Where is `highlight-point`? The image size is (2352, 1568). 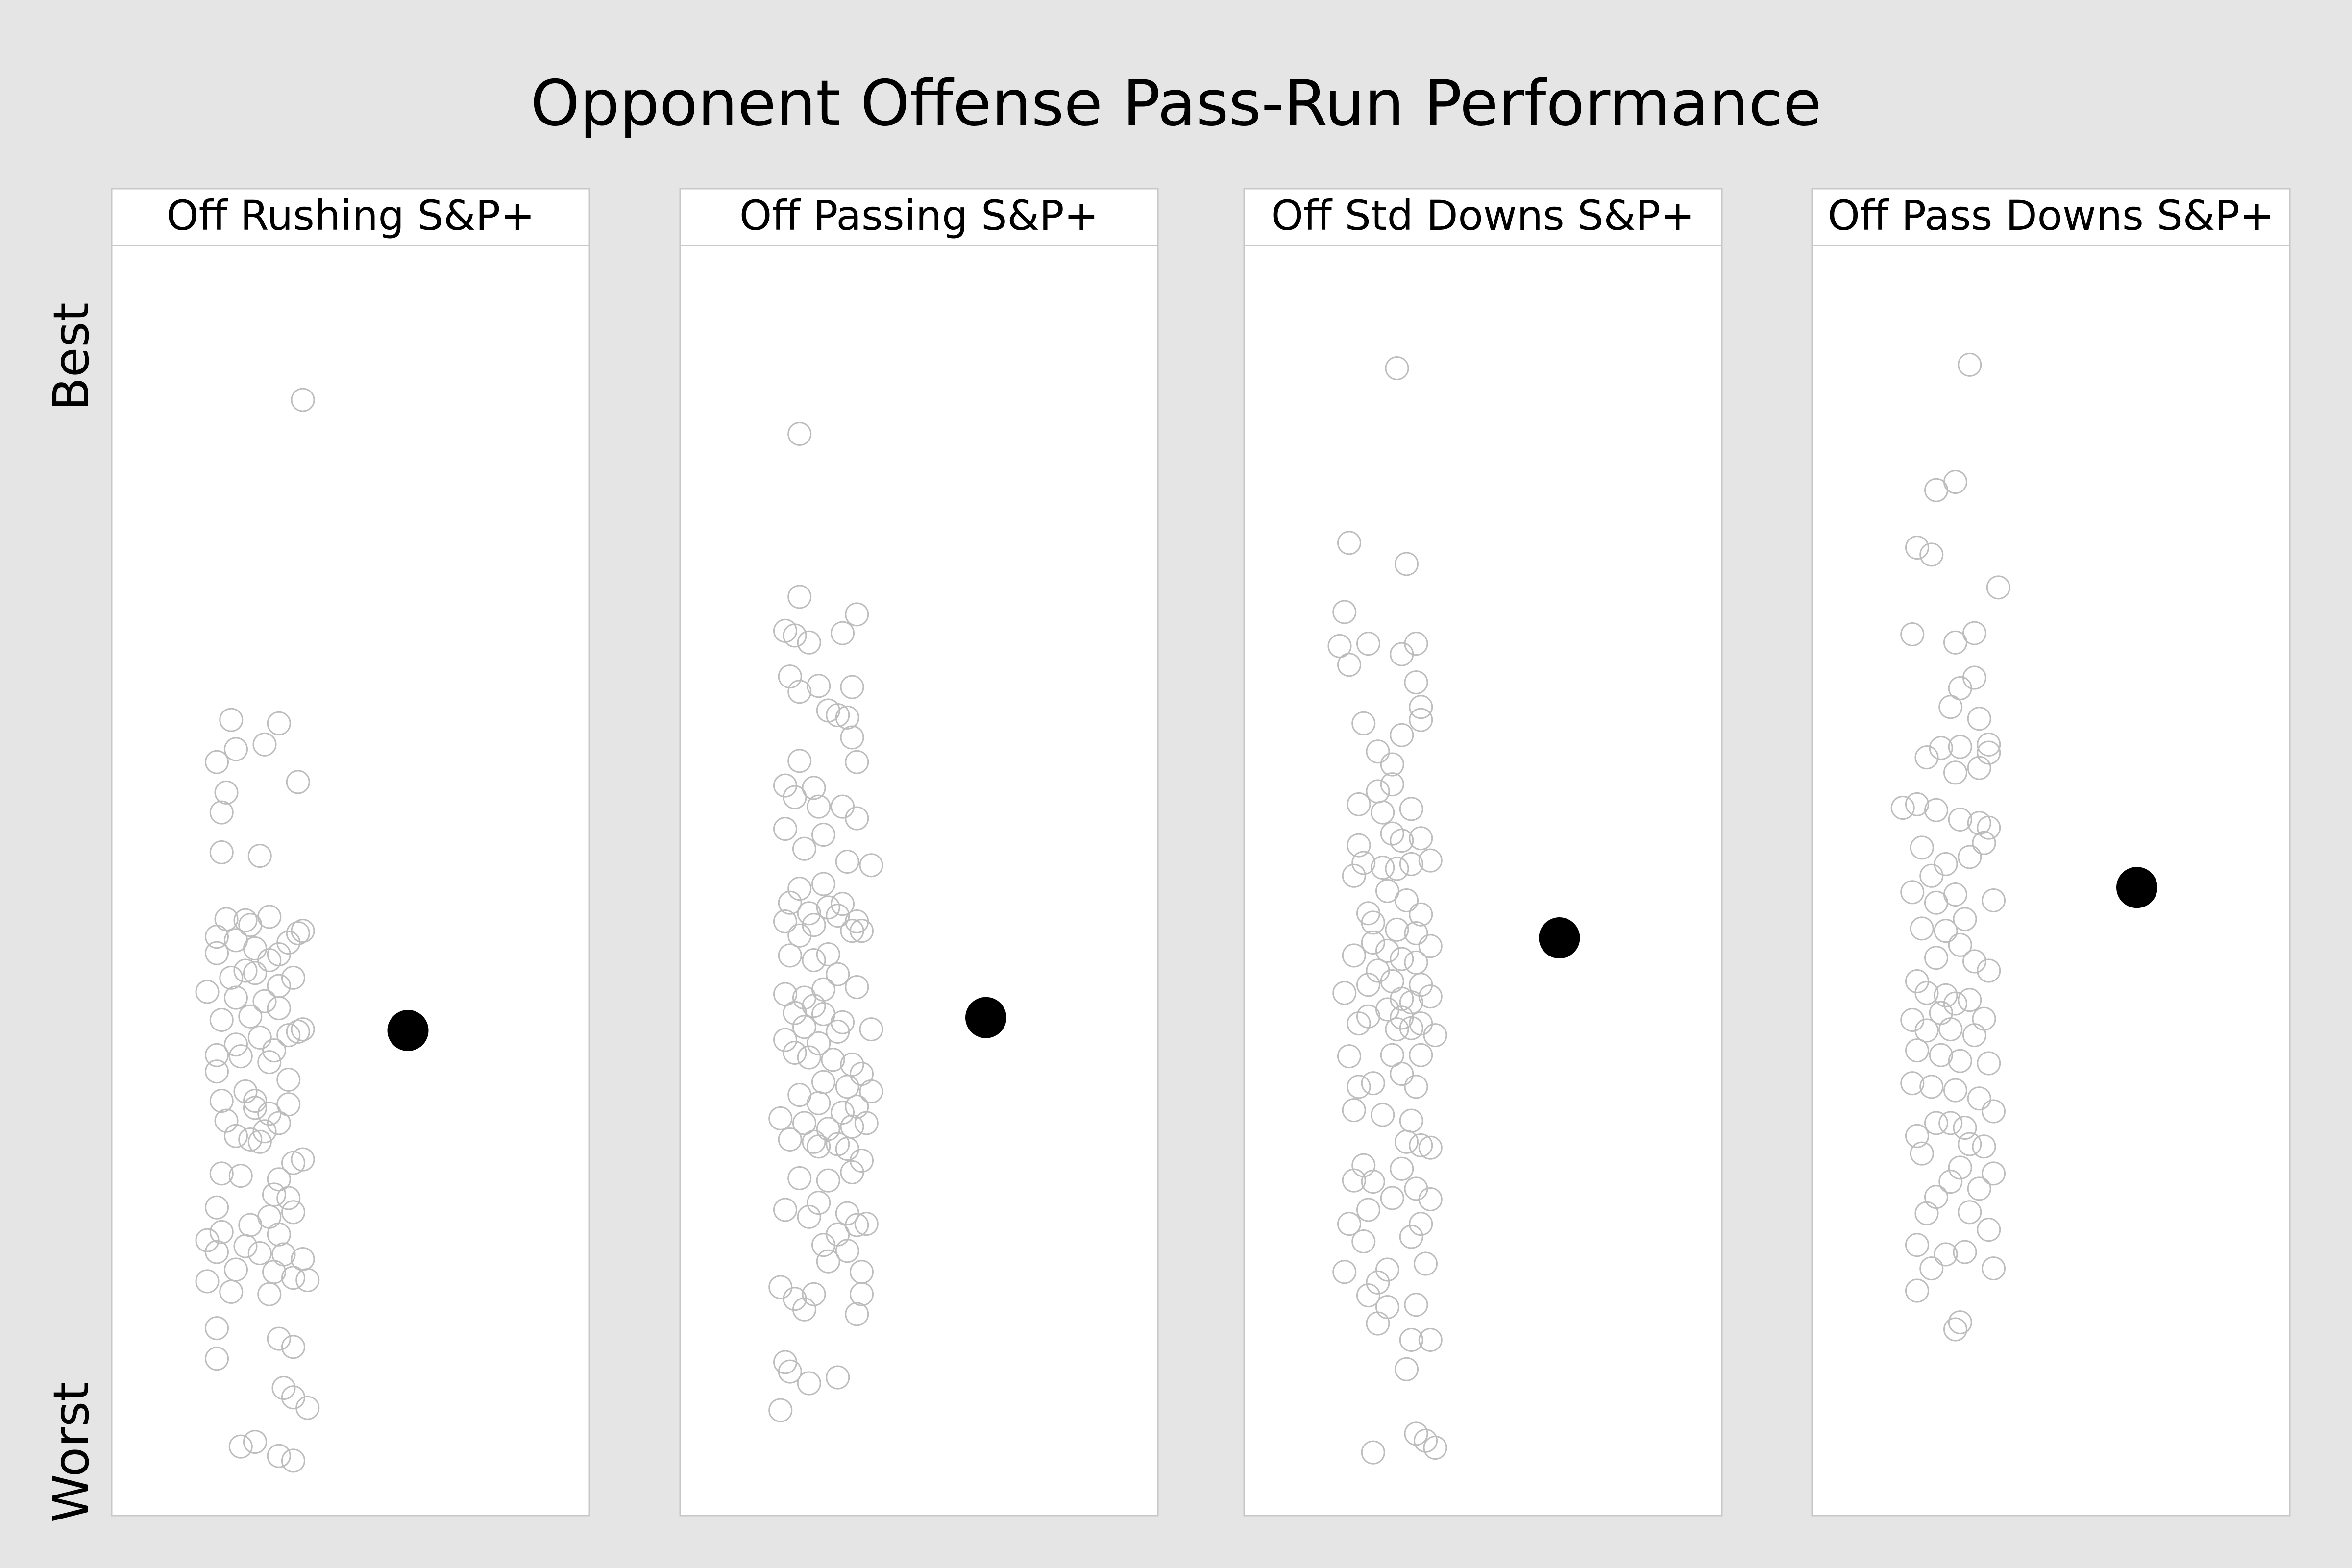 highlight-point is located at coordinates (985, 1017).